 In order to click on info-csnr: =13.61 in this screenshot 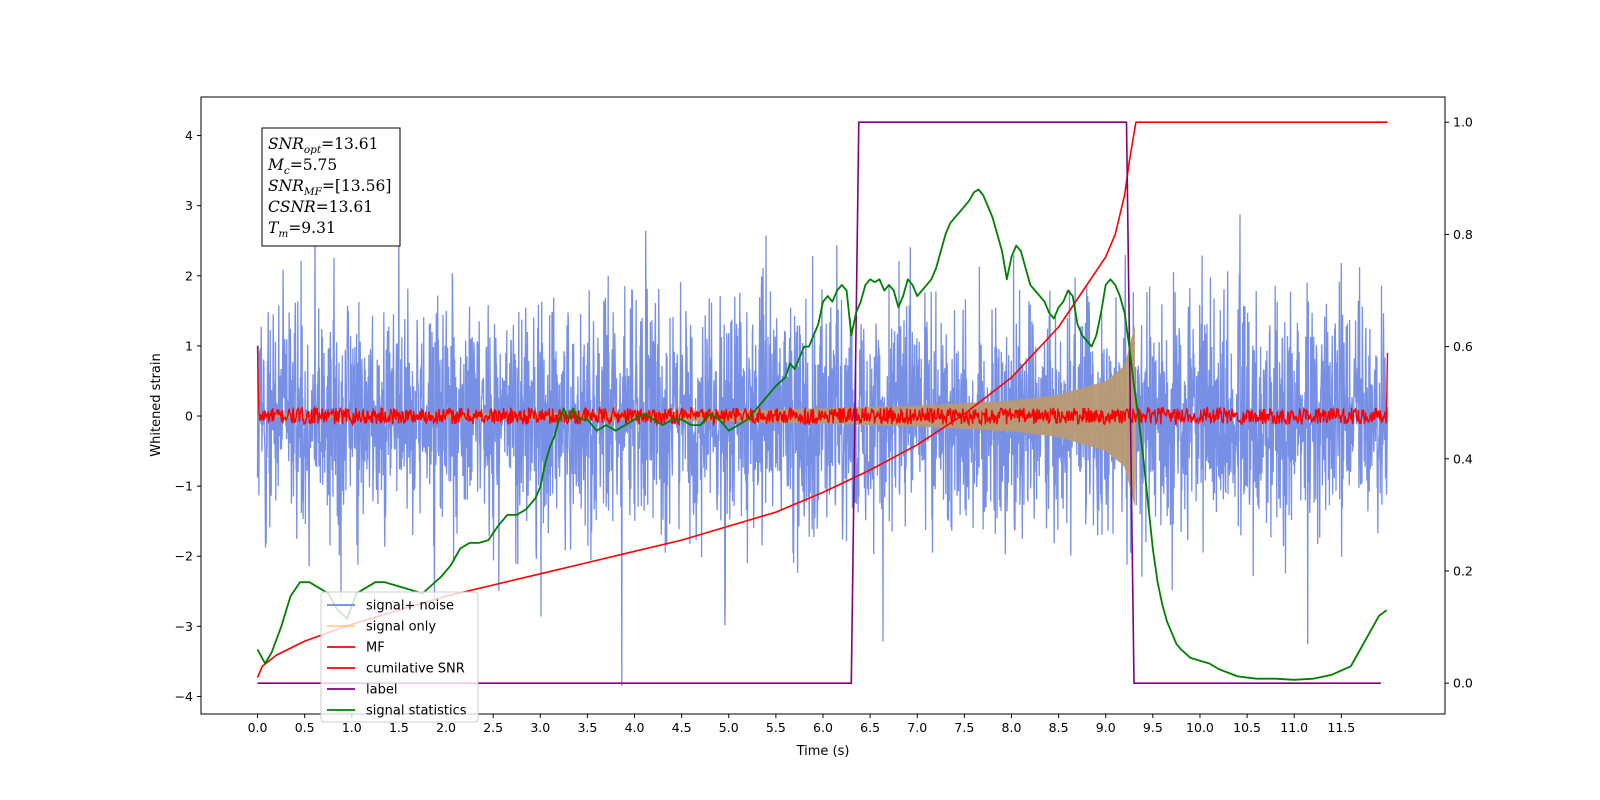, I will do `click(344, 207)`.